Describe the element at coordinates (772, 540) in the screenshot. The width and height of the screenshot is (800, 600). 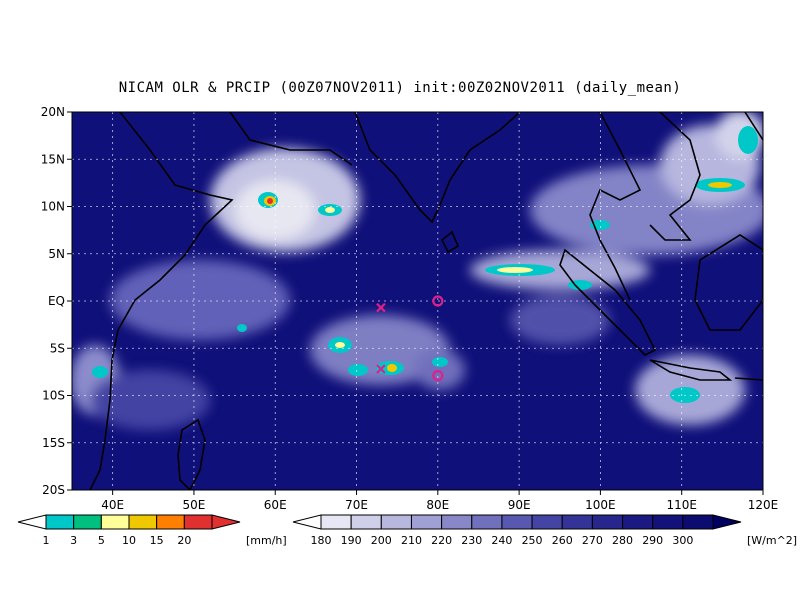
I see `colorbar-unit: [W/m^2]` at that location.